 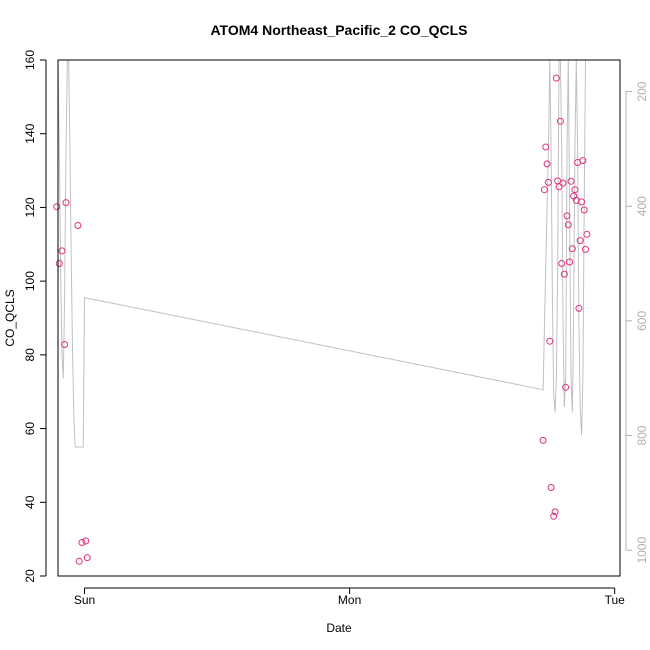 I want to click on chart-title: ATOM4 Northeast_Pacific_2 CO_QCLS, so click(x=338, y=30).